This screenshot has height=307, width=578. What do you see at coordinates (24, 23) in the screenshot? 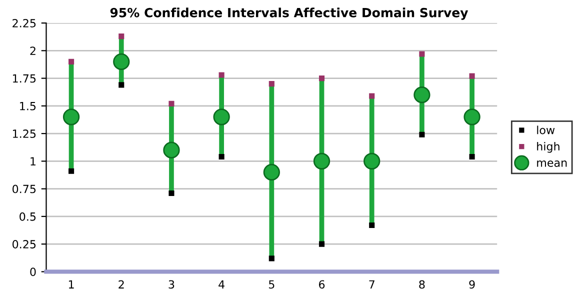
I see `y-tick-label: 2.25` at bounding box center [24, 23].